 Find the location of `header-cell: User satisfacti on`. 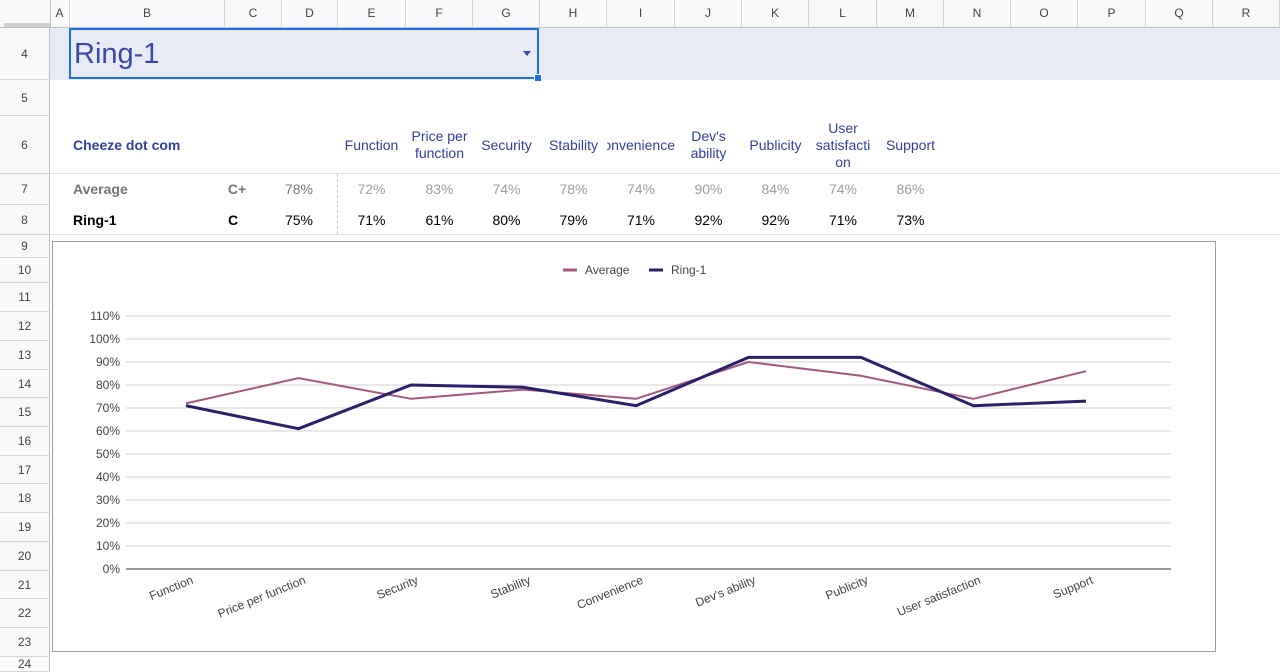

header-cell: User satisfacti on is located at coordinates (843, 144).